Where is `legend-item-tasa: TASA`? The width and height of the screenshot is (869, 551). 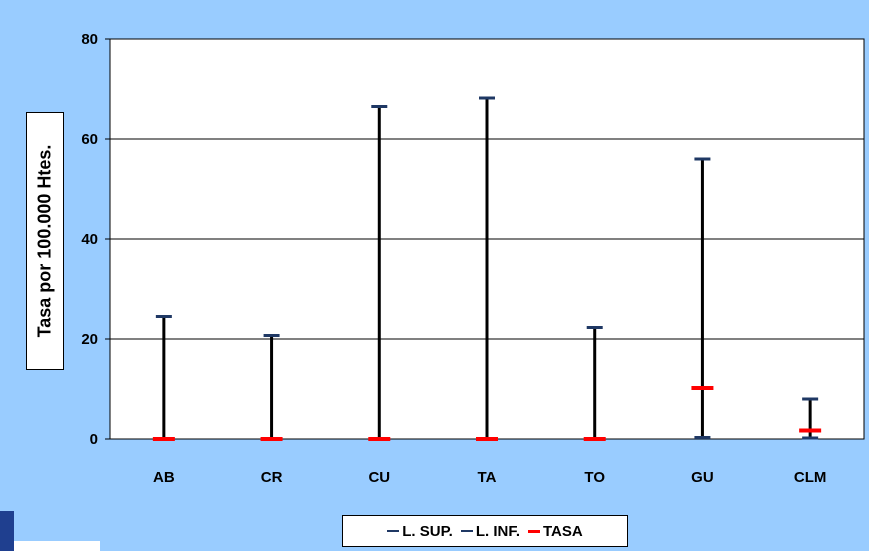
legend-item-tasa: TASA is located at coordinates (555, 531).